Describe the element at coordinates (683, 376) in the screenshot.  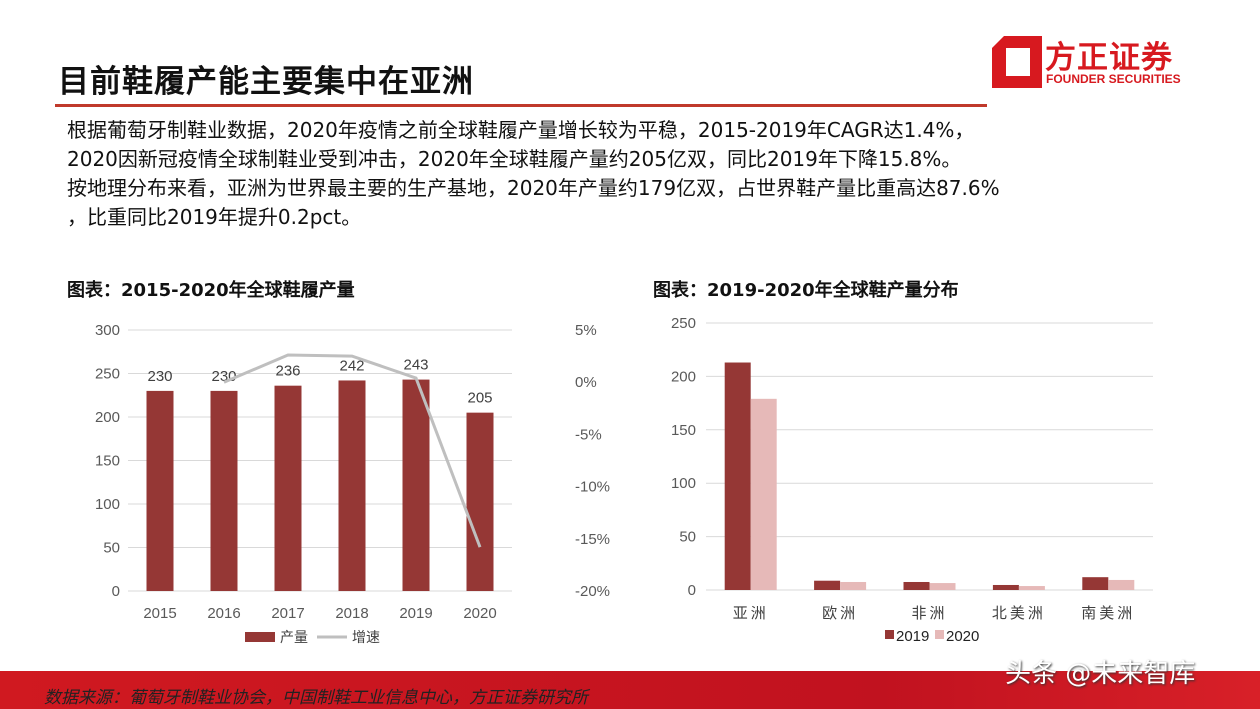
I see `y-axis-tick: 200` at that location.